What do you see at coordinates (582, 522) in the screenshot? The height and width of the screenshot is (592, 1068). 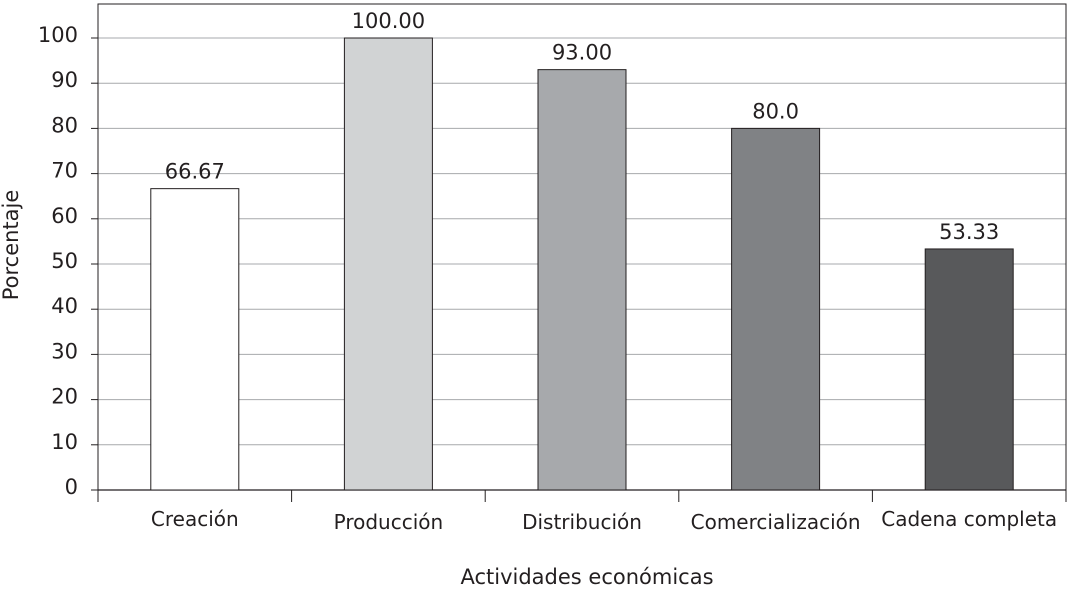 I see `x-tick-label: Distribución` at bounding box center [582, 522].